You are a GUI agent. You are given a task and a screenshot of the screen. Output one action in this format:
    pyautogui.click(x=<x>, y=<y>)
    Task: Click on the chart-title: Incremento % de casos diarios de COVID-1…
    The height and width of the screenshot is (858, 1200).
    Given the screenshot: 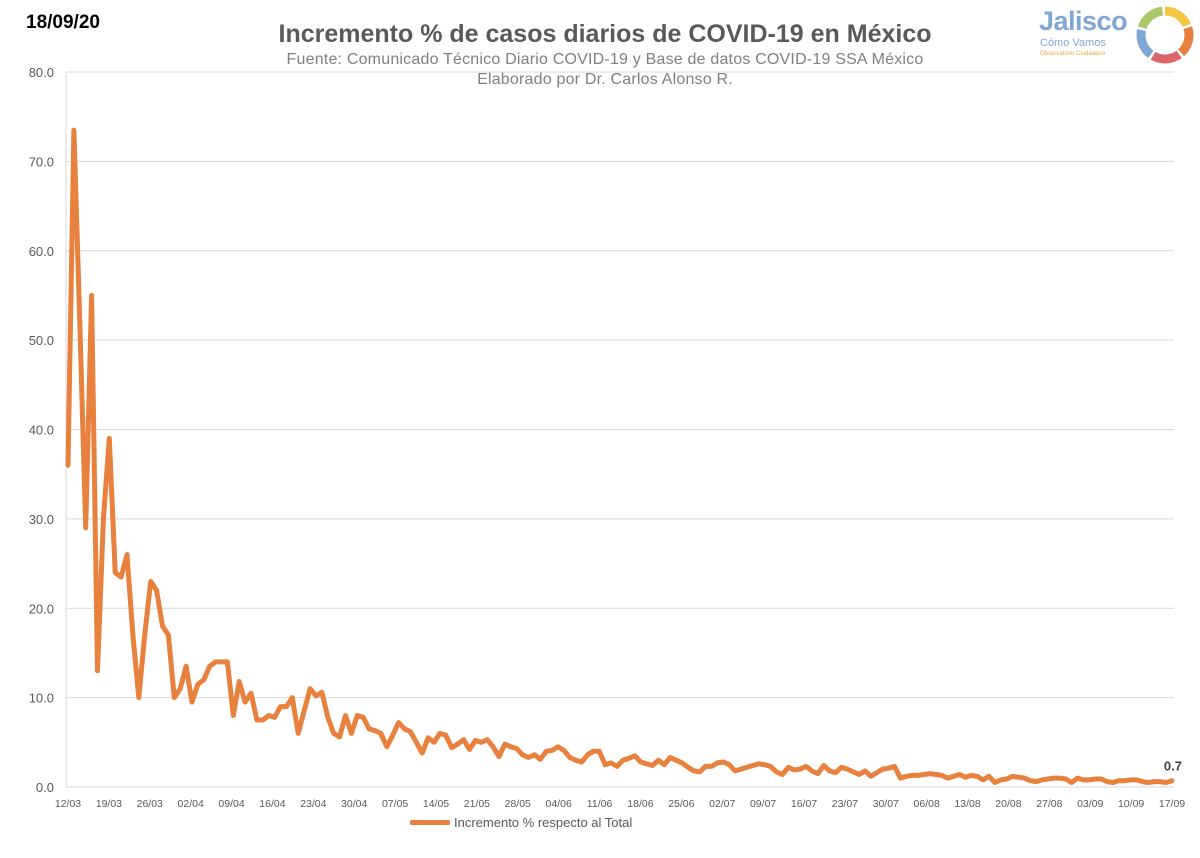 What is the action you would take?
    pyautogui.click(x=605, y=34)
    